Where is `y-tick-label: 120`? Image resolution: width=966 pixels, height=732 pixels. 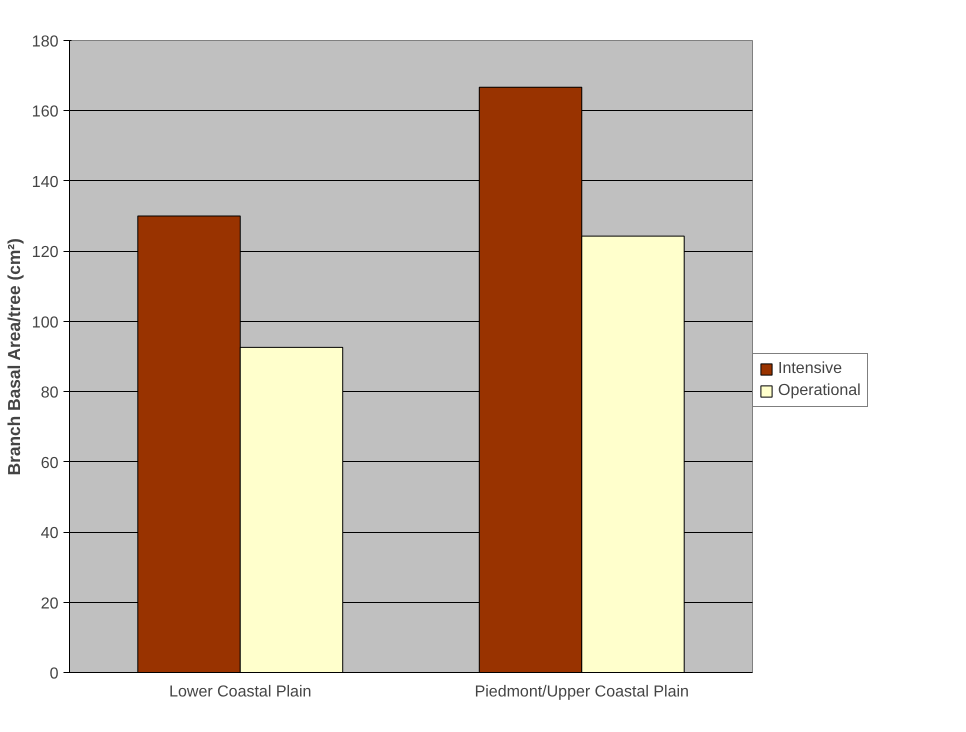
y-tick-label: 120 is located at coordinates (45, 253).